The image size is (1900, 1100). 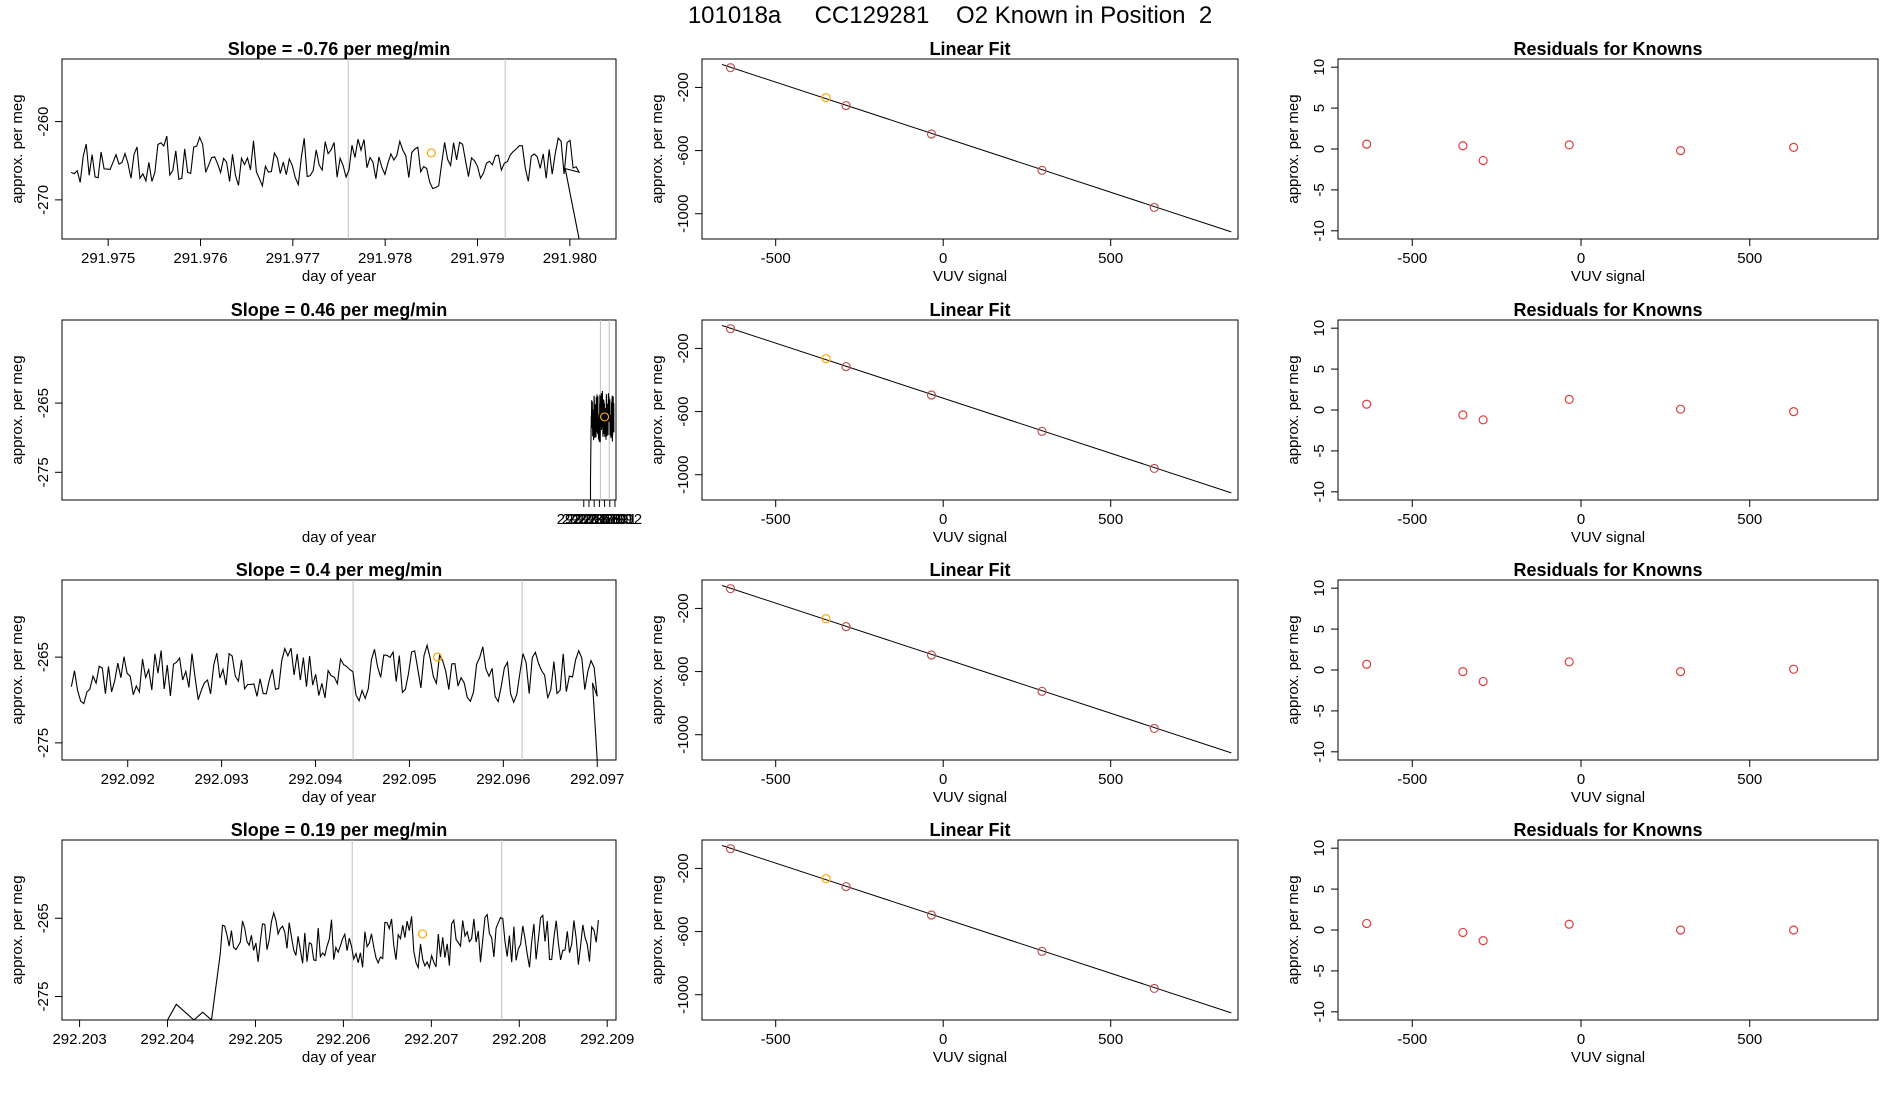 I want to click on x-tick-label: 292.204, so click(x=167, y=1039).